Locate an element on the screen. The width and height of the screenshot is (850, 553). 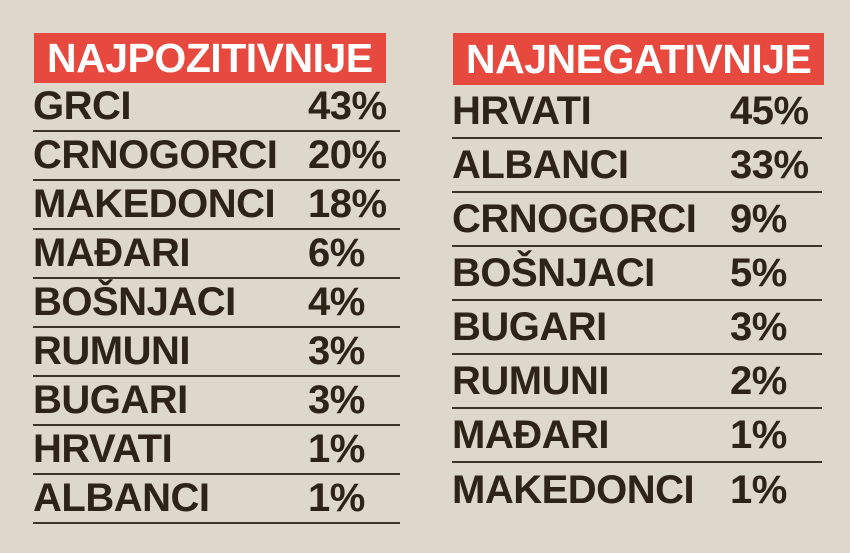
nationality-label: GRCI is located at coordinates (82, 106).